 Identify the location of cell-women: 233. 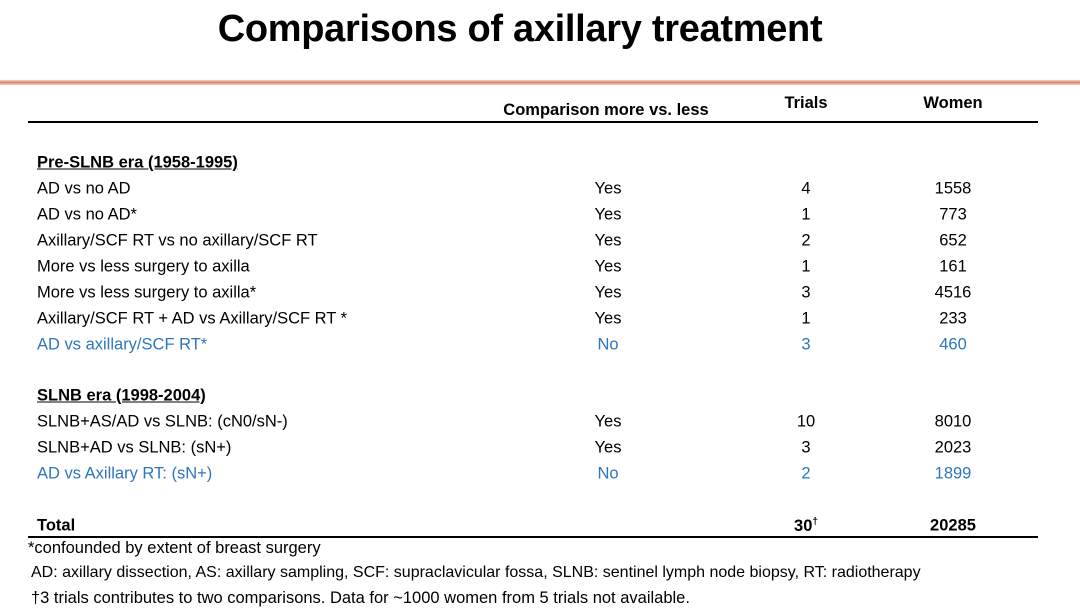
(953, 318).